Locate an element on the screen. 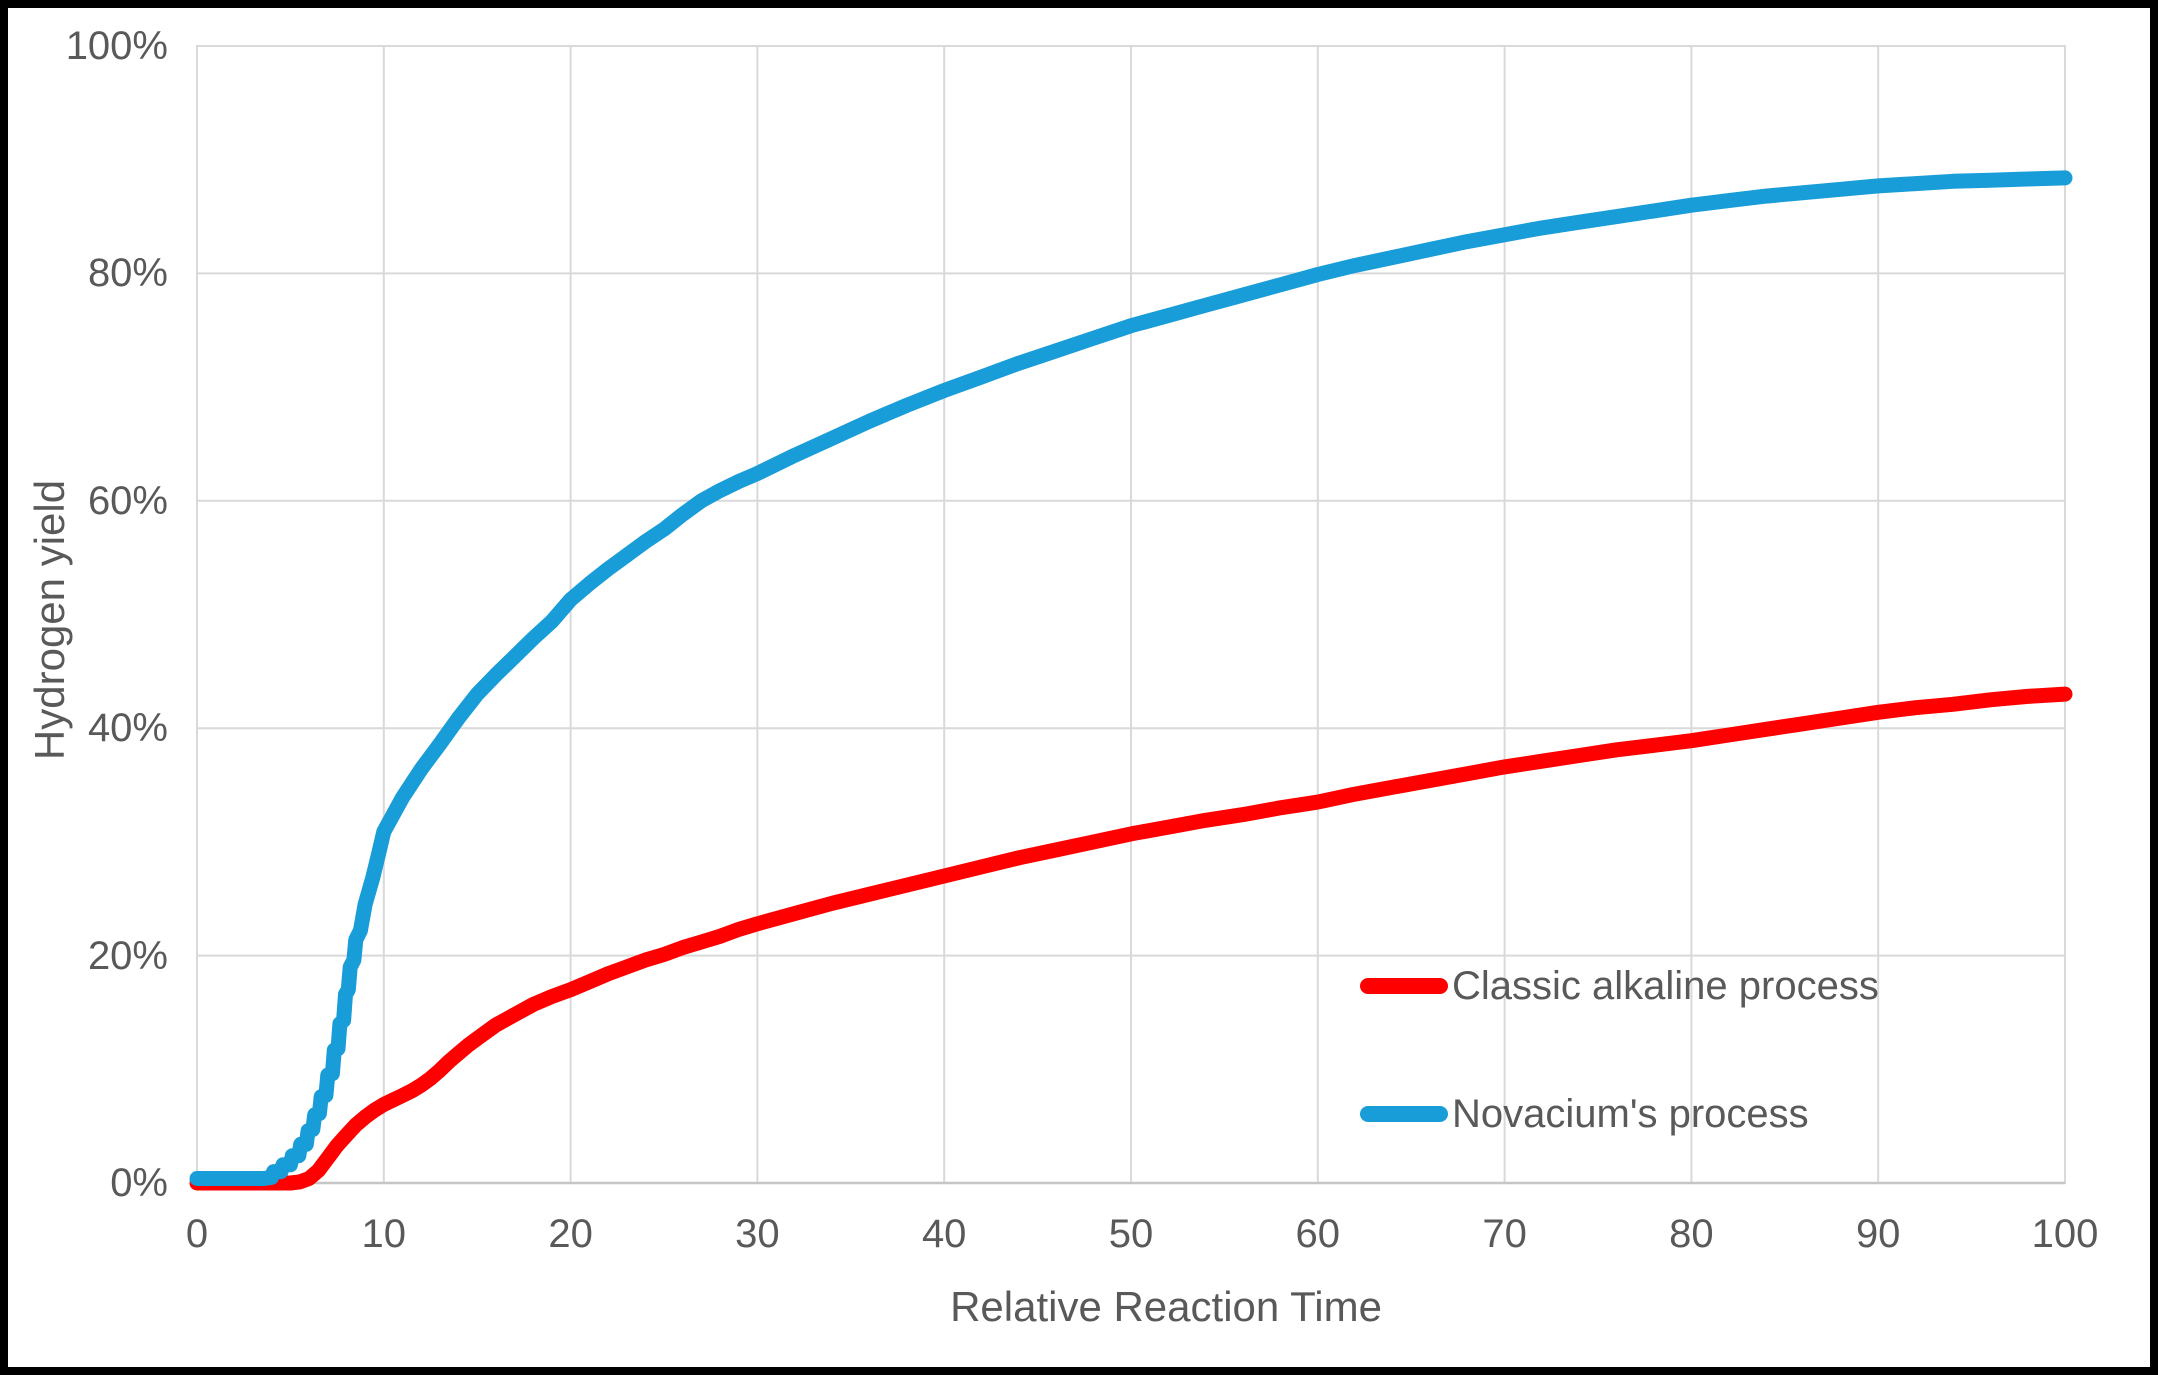 Image resolution: width=2158 pixels, height=1375 pixels. y-tick-label: 100% is located at coordinates (116, 46).